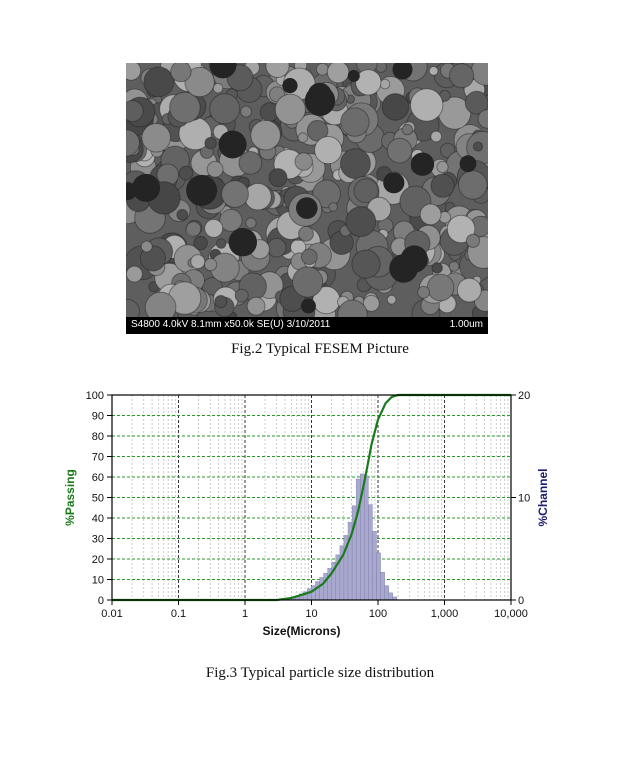  I want to click on y-axis-title-left: %Passing, so click(70, 497).